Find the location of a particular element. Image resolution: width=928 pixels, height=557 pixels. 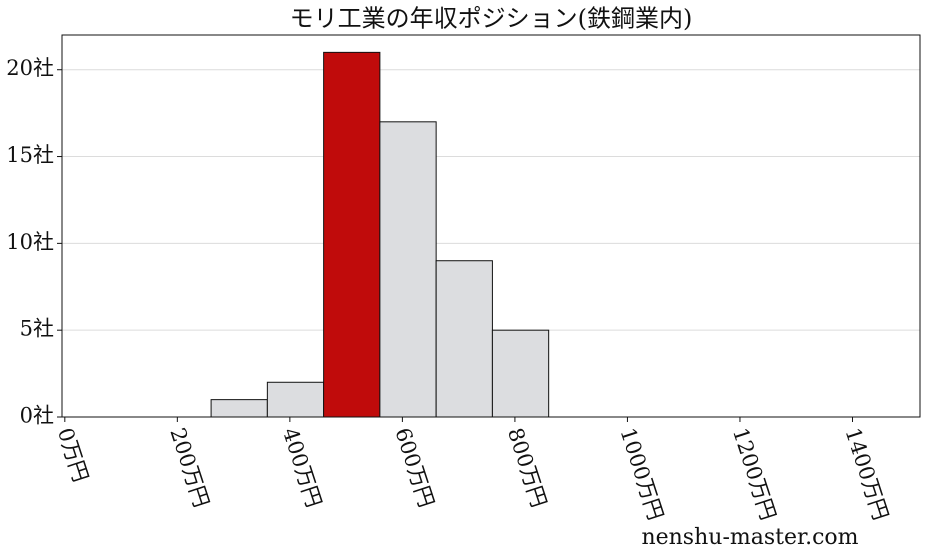

y-tick-label: 20社 is located at coordinates (30, 68).